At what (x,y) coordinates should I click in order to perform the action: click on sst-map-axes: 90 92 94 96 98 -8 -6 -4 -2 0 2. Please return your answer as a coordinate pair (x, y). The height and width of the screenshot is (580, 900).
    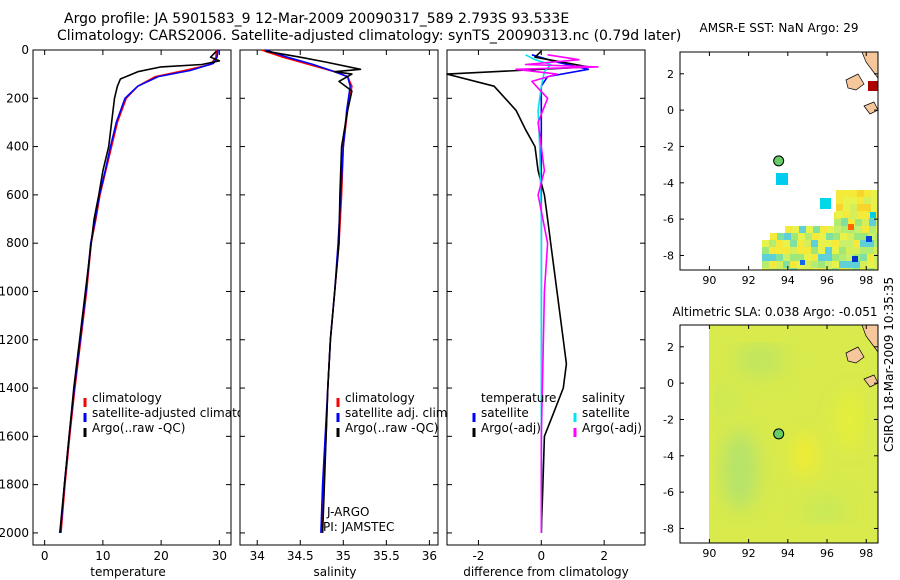
    Looking at the image, I should click on (770, 169).